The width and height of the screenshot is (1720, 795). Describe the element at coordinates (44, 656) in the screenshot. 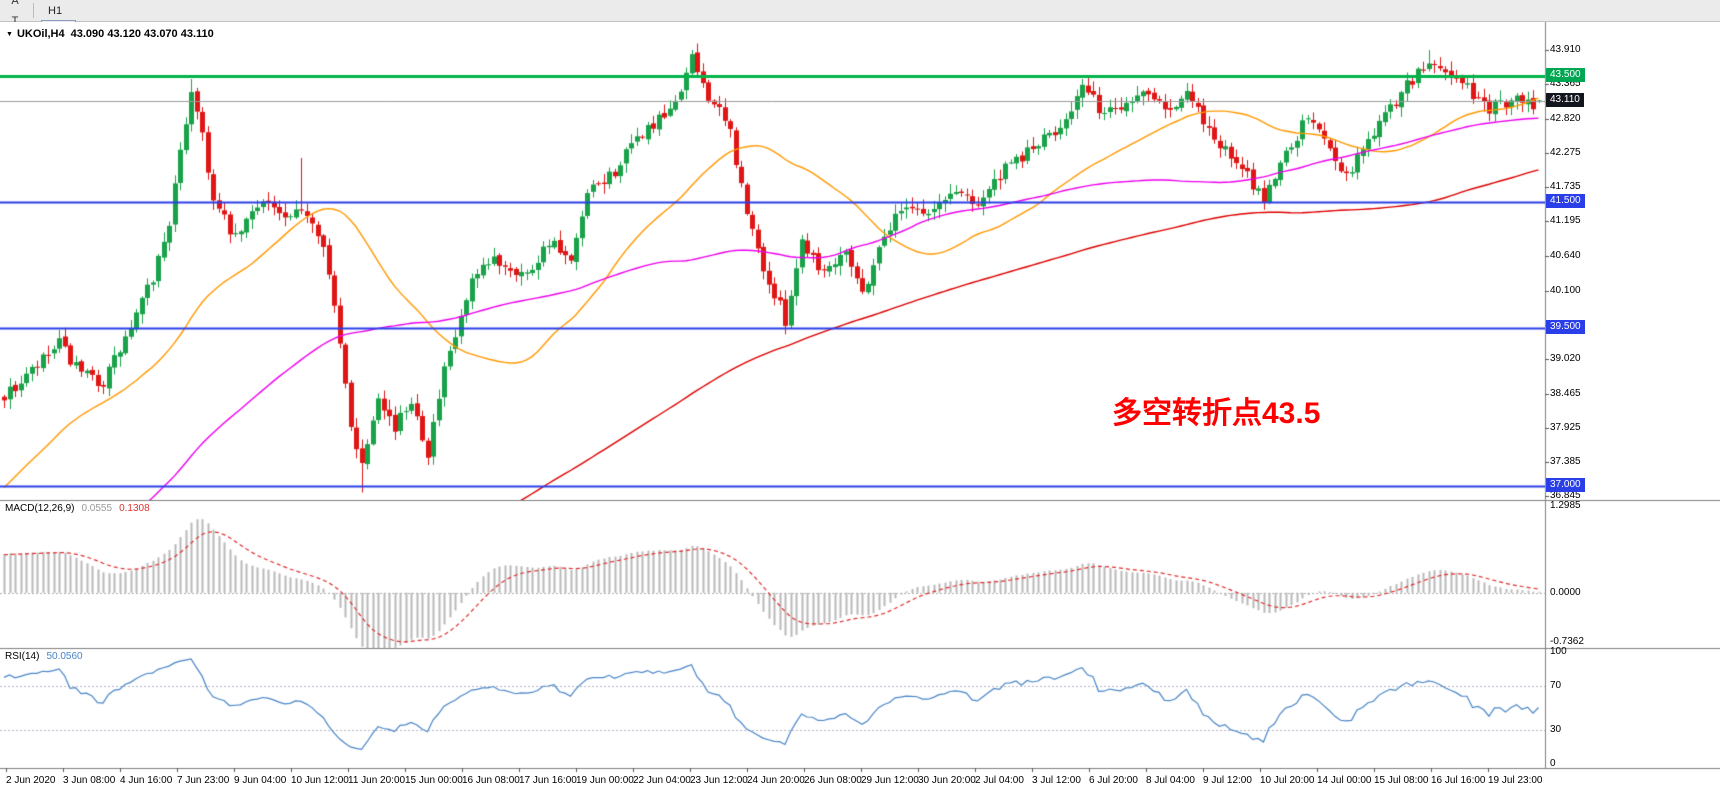

I see `rsi-indicator-label: RSI(14) 50.0560` at that location.